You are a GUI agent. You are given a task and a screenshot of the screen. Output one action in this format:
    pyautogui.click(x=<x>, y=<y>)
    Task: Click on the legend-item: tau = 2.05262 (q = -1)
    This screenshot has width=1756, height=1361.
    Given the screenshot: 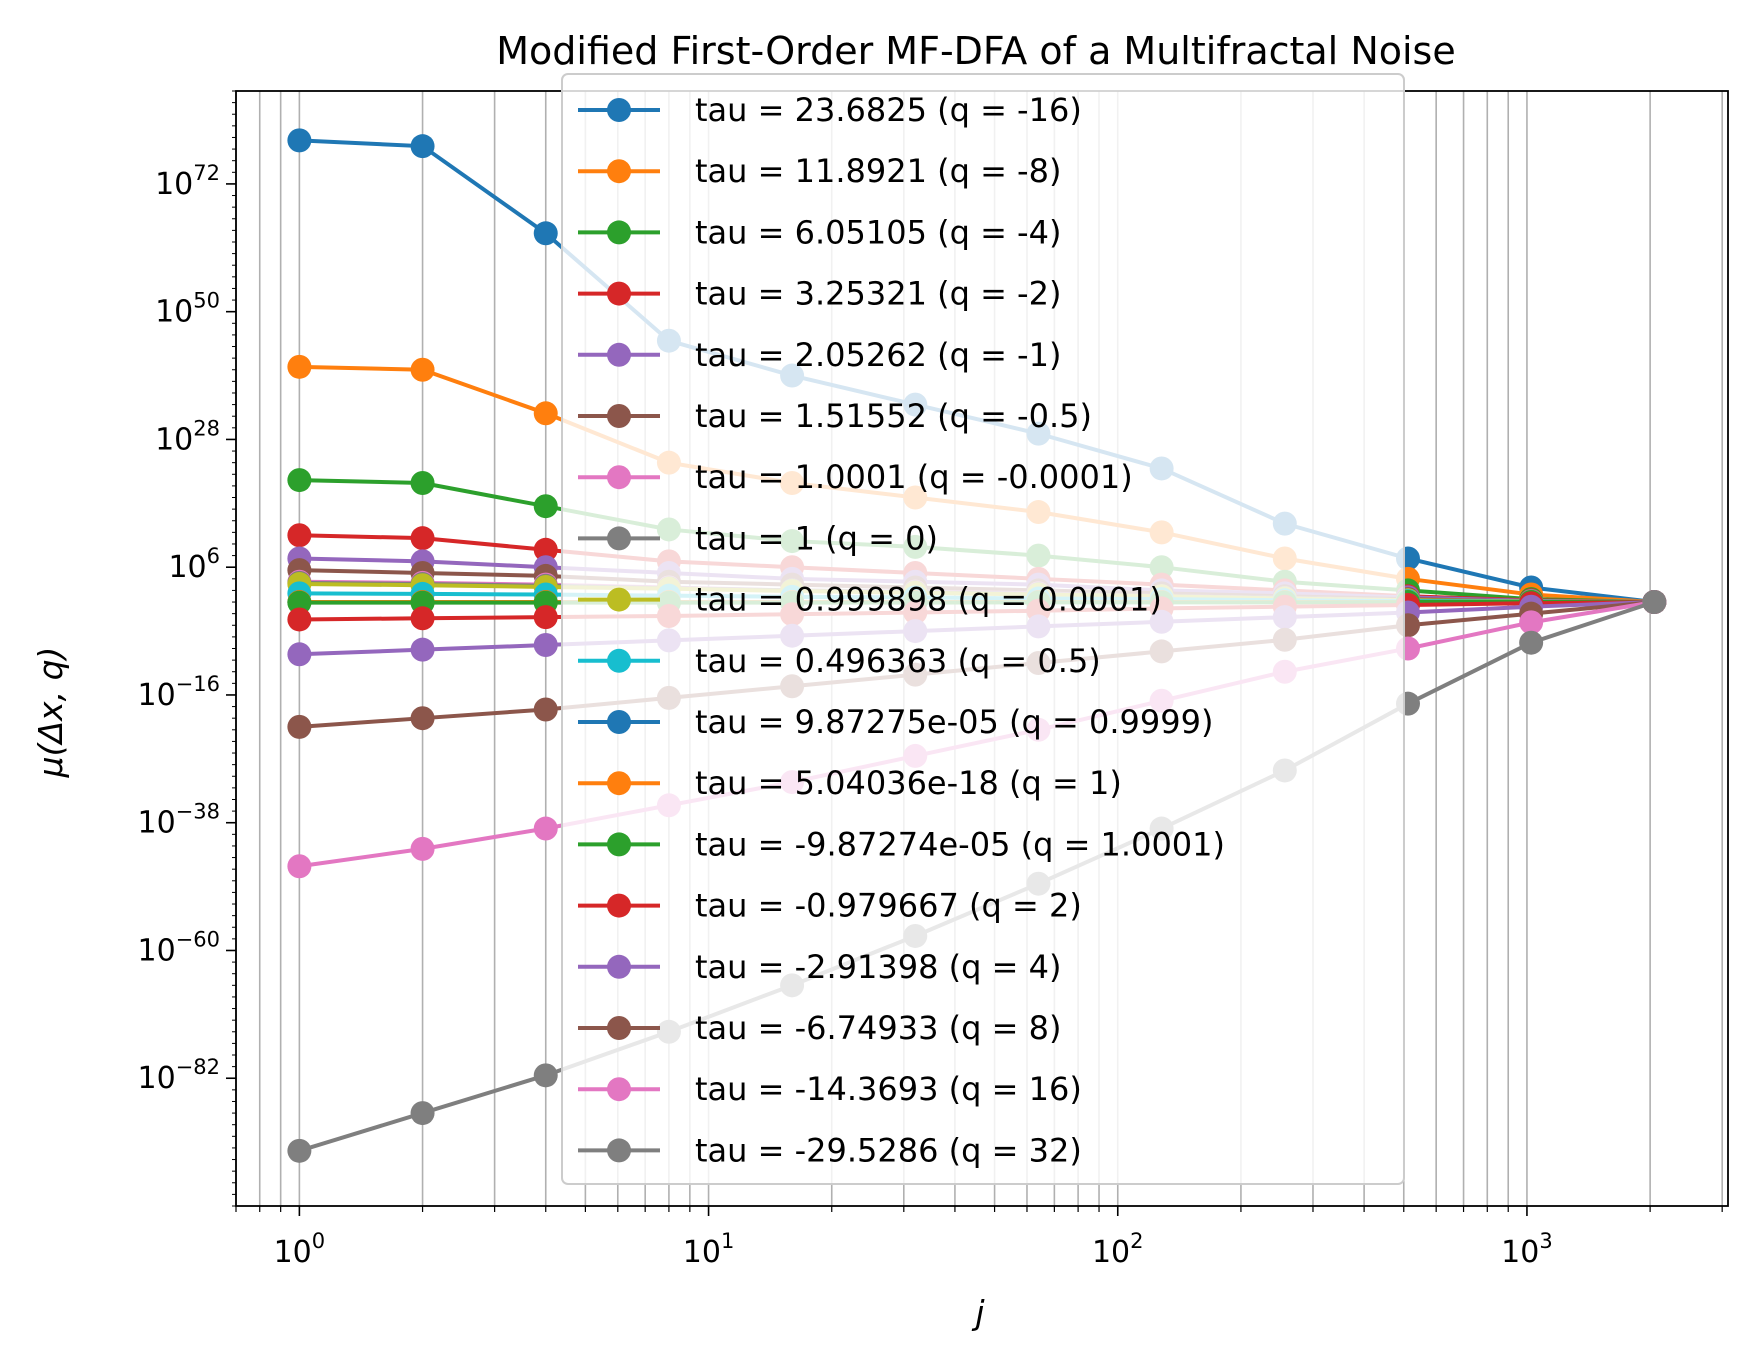 What is the action you would take?
    pyautogui.click(x=819, y=355)
    